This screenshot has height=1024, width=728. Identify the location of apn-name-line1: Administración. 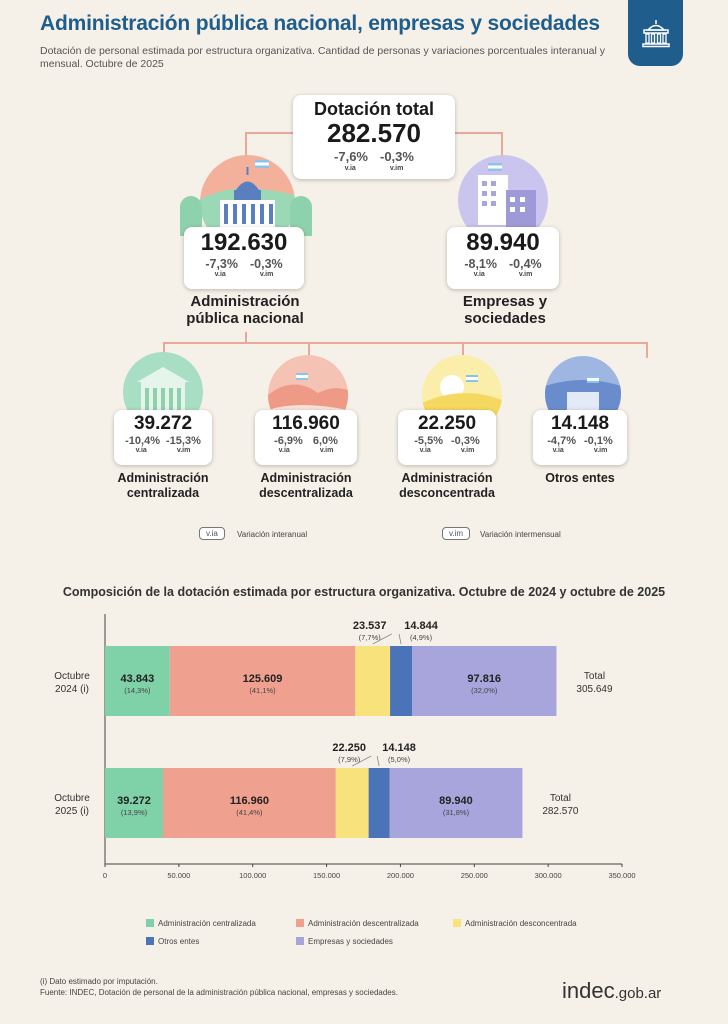
(245, 301).